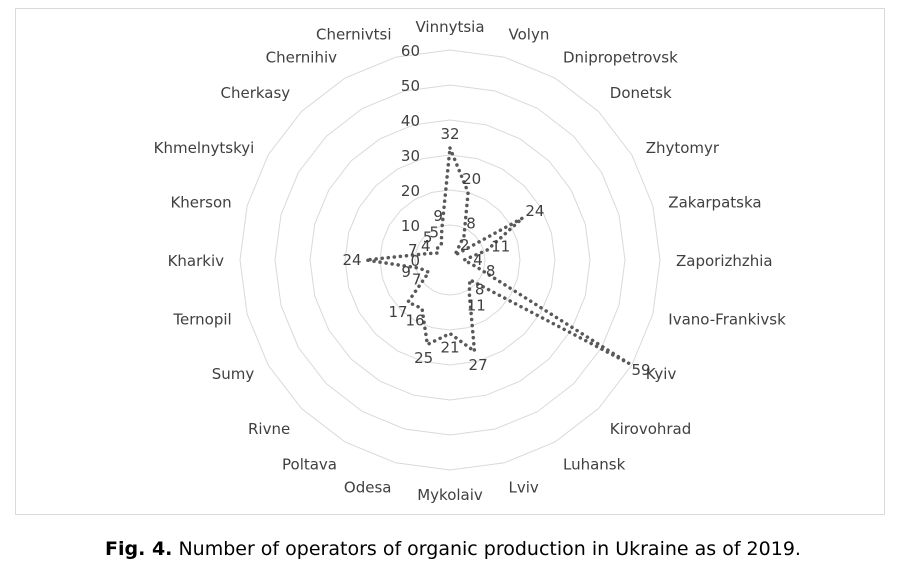 The height and width of the screenshot is (571, 906). I want to click on r-tick-label: 20, so click(410, 191).